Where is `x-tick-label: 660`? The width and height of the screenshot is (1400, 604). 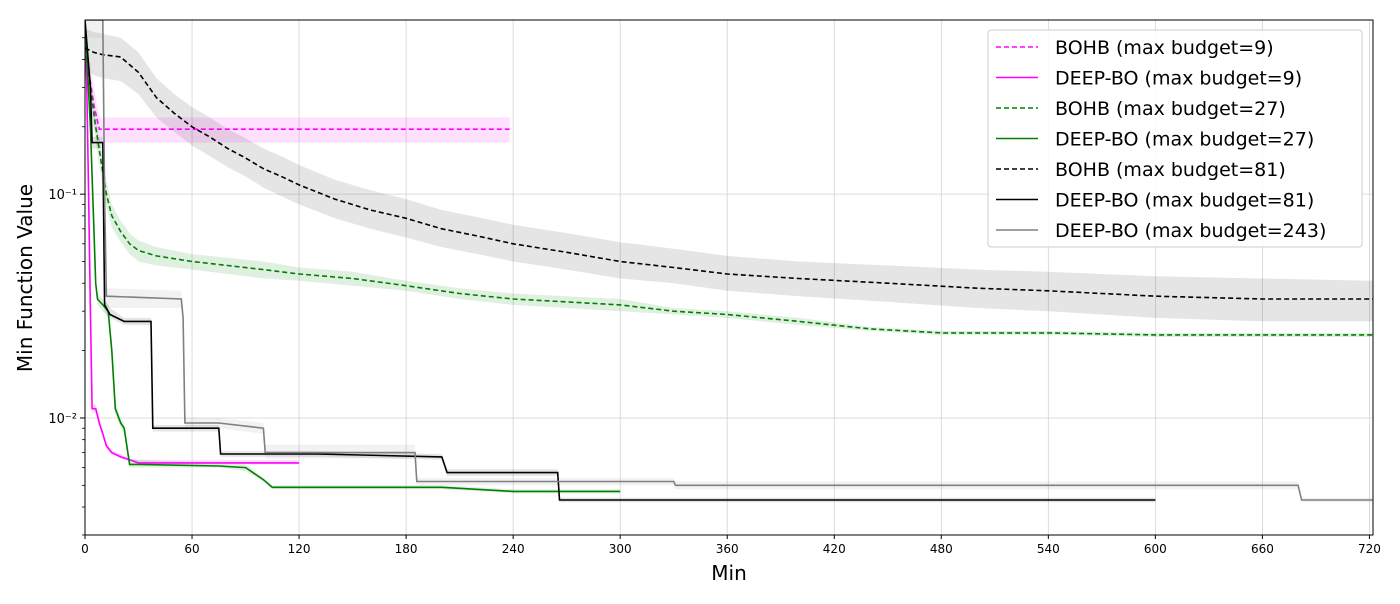 x-tick-label: 660 is located at coordinates (1262, 549).